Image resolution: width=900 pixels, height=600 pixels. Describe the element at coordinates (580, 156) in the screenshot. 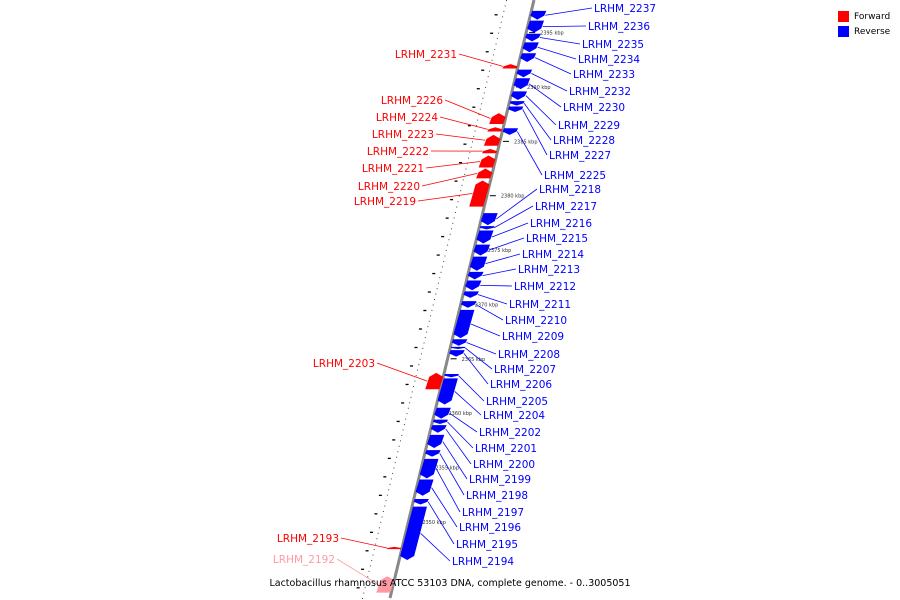

I see `gene-label: LRHM_2227` at that location.